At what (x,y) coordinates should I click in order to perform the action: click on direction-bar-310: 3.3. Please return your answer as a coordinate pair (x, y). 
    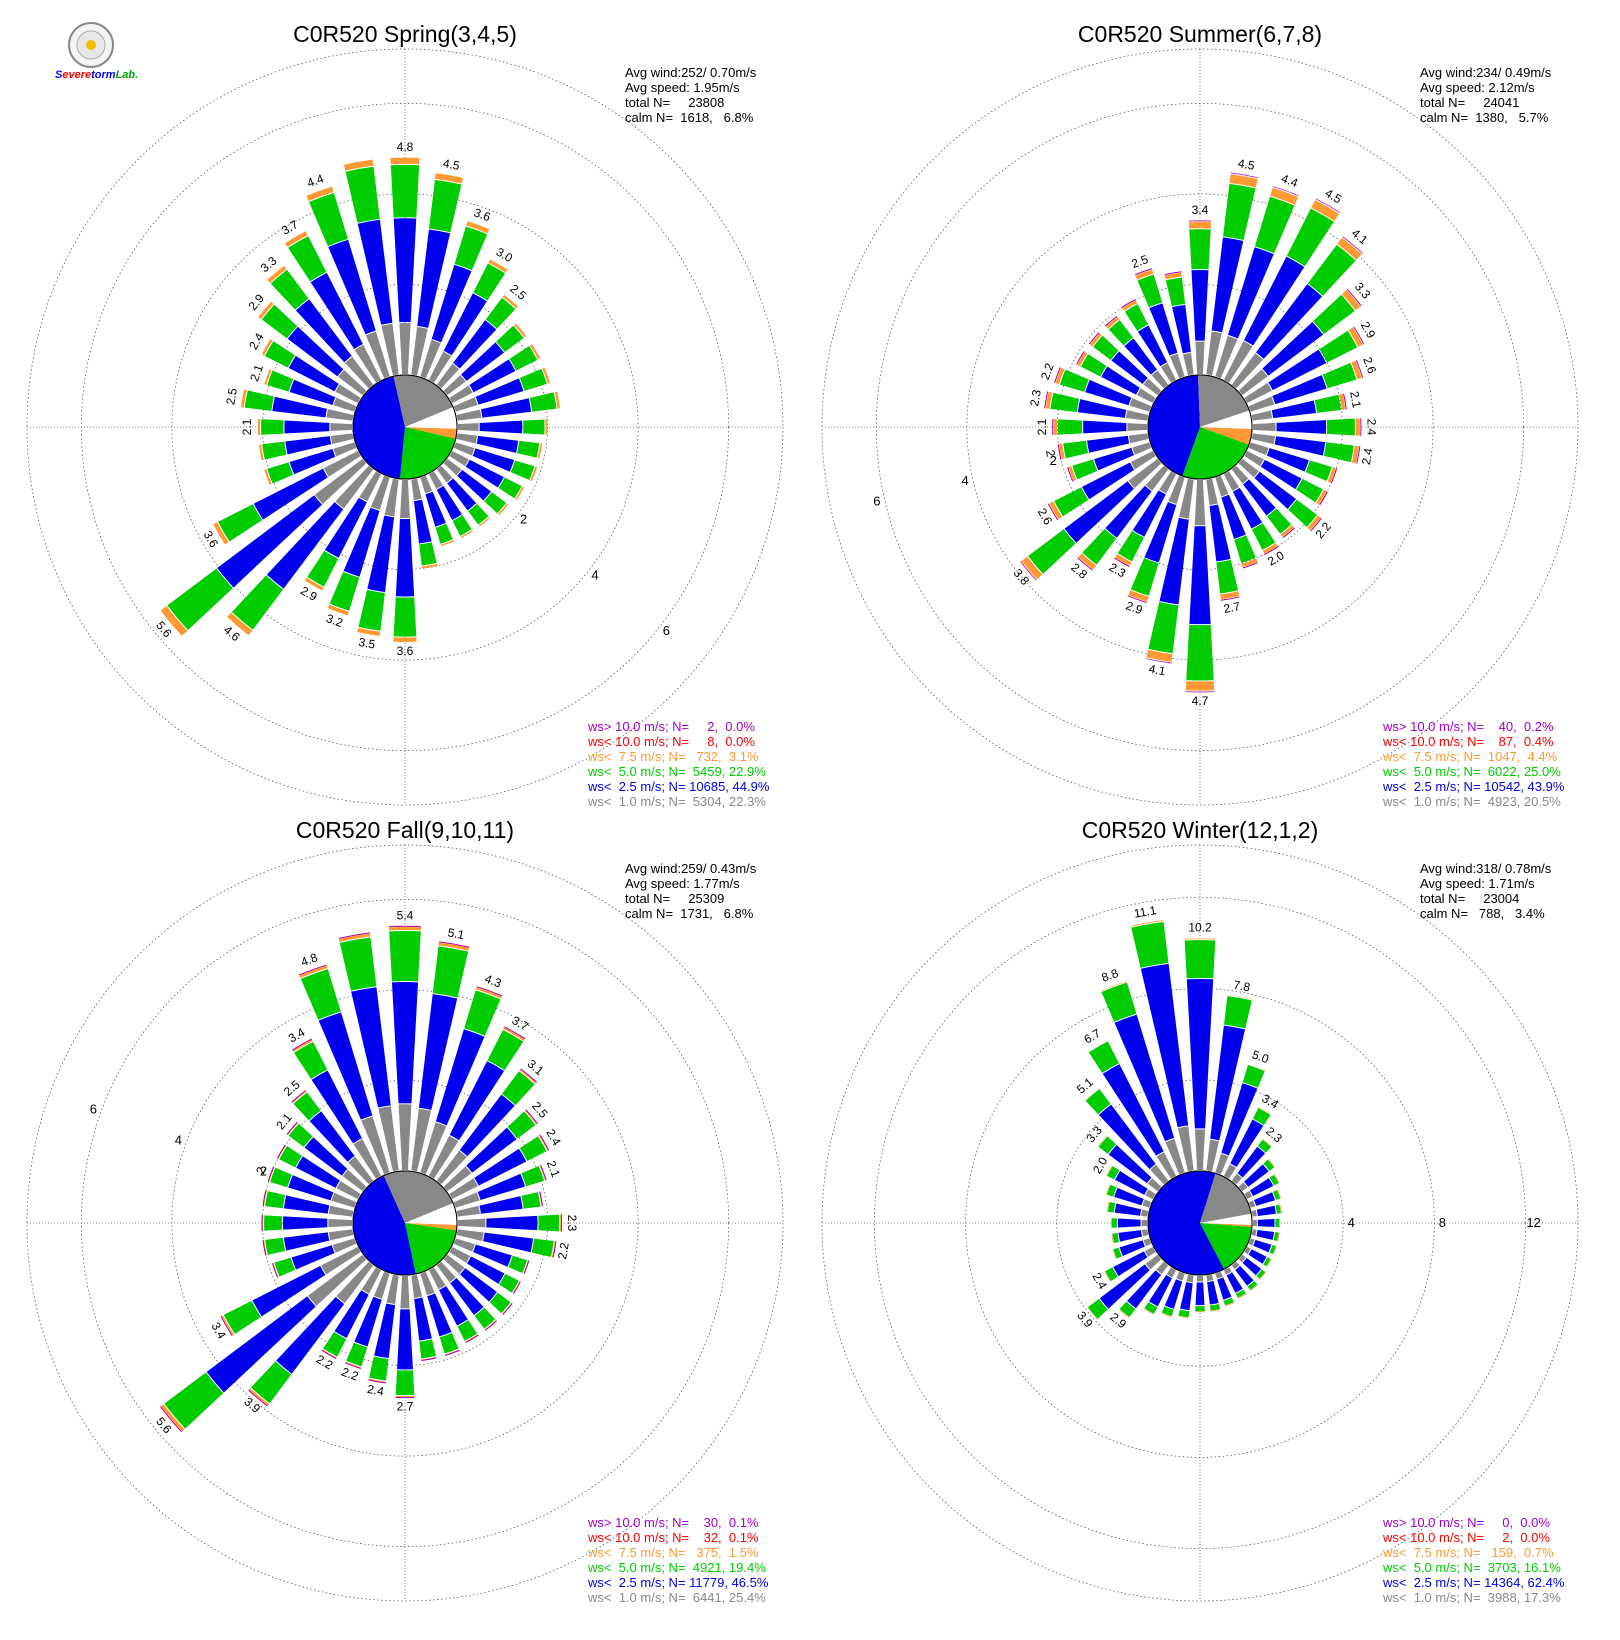
    Looking at the image, I should click on (1123, 1157).